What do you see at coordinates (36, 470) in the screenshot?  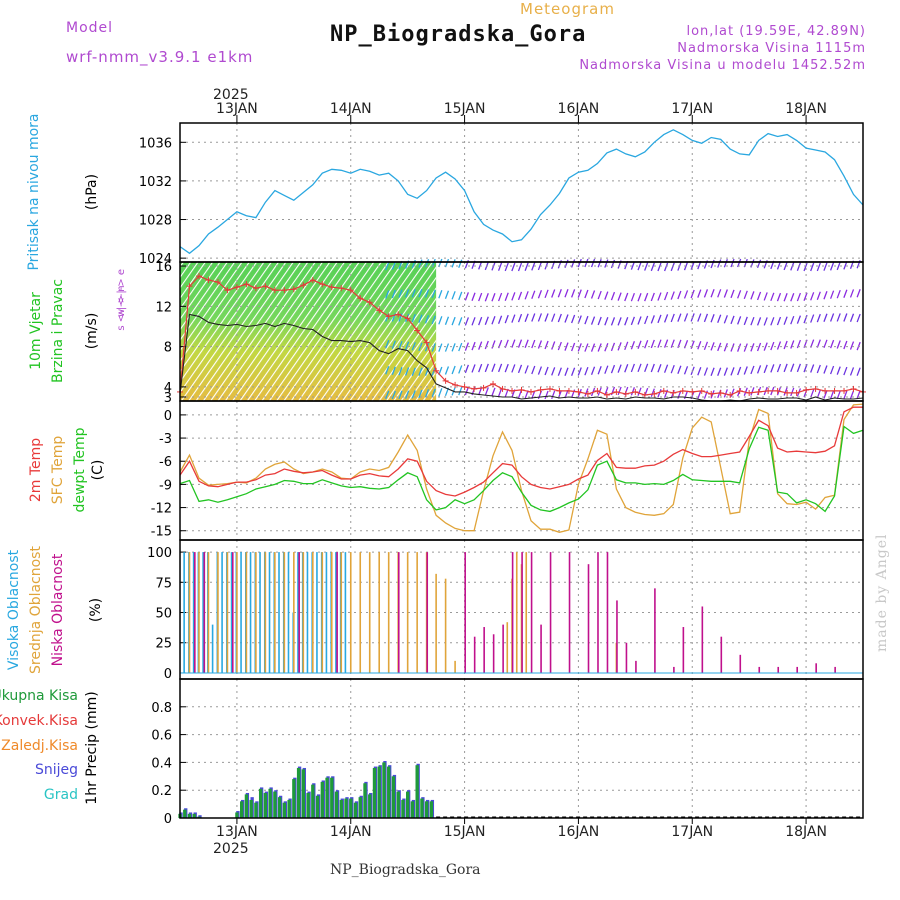 I see `temp-axis-title: 2m Temp` at bounding box center [36, 470].